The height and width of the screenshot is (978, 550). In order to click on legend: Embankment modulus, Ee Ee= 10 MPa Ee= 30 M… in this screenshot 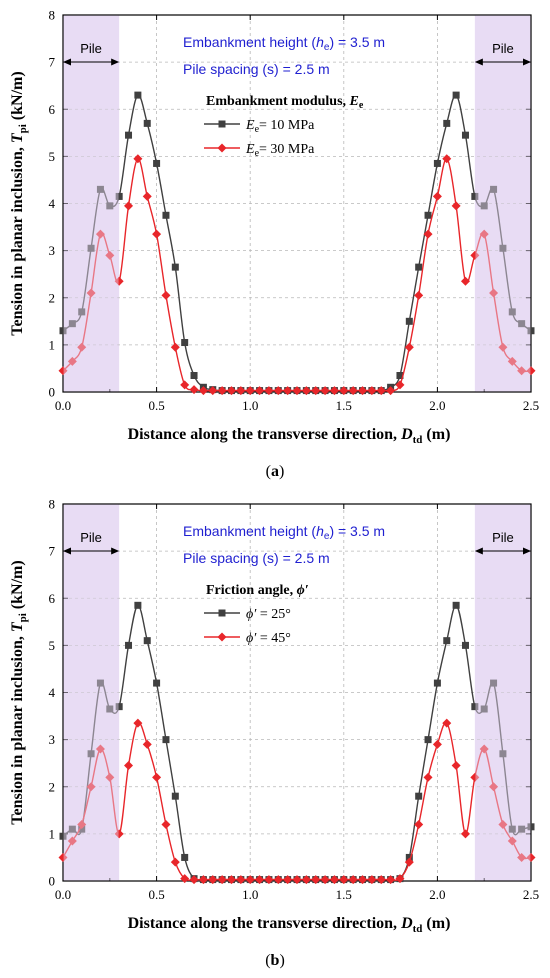, I will do `click(284, 126)`.